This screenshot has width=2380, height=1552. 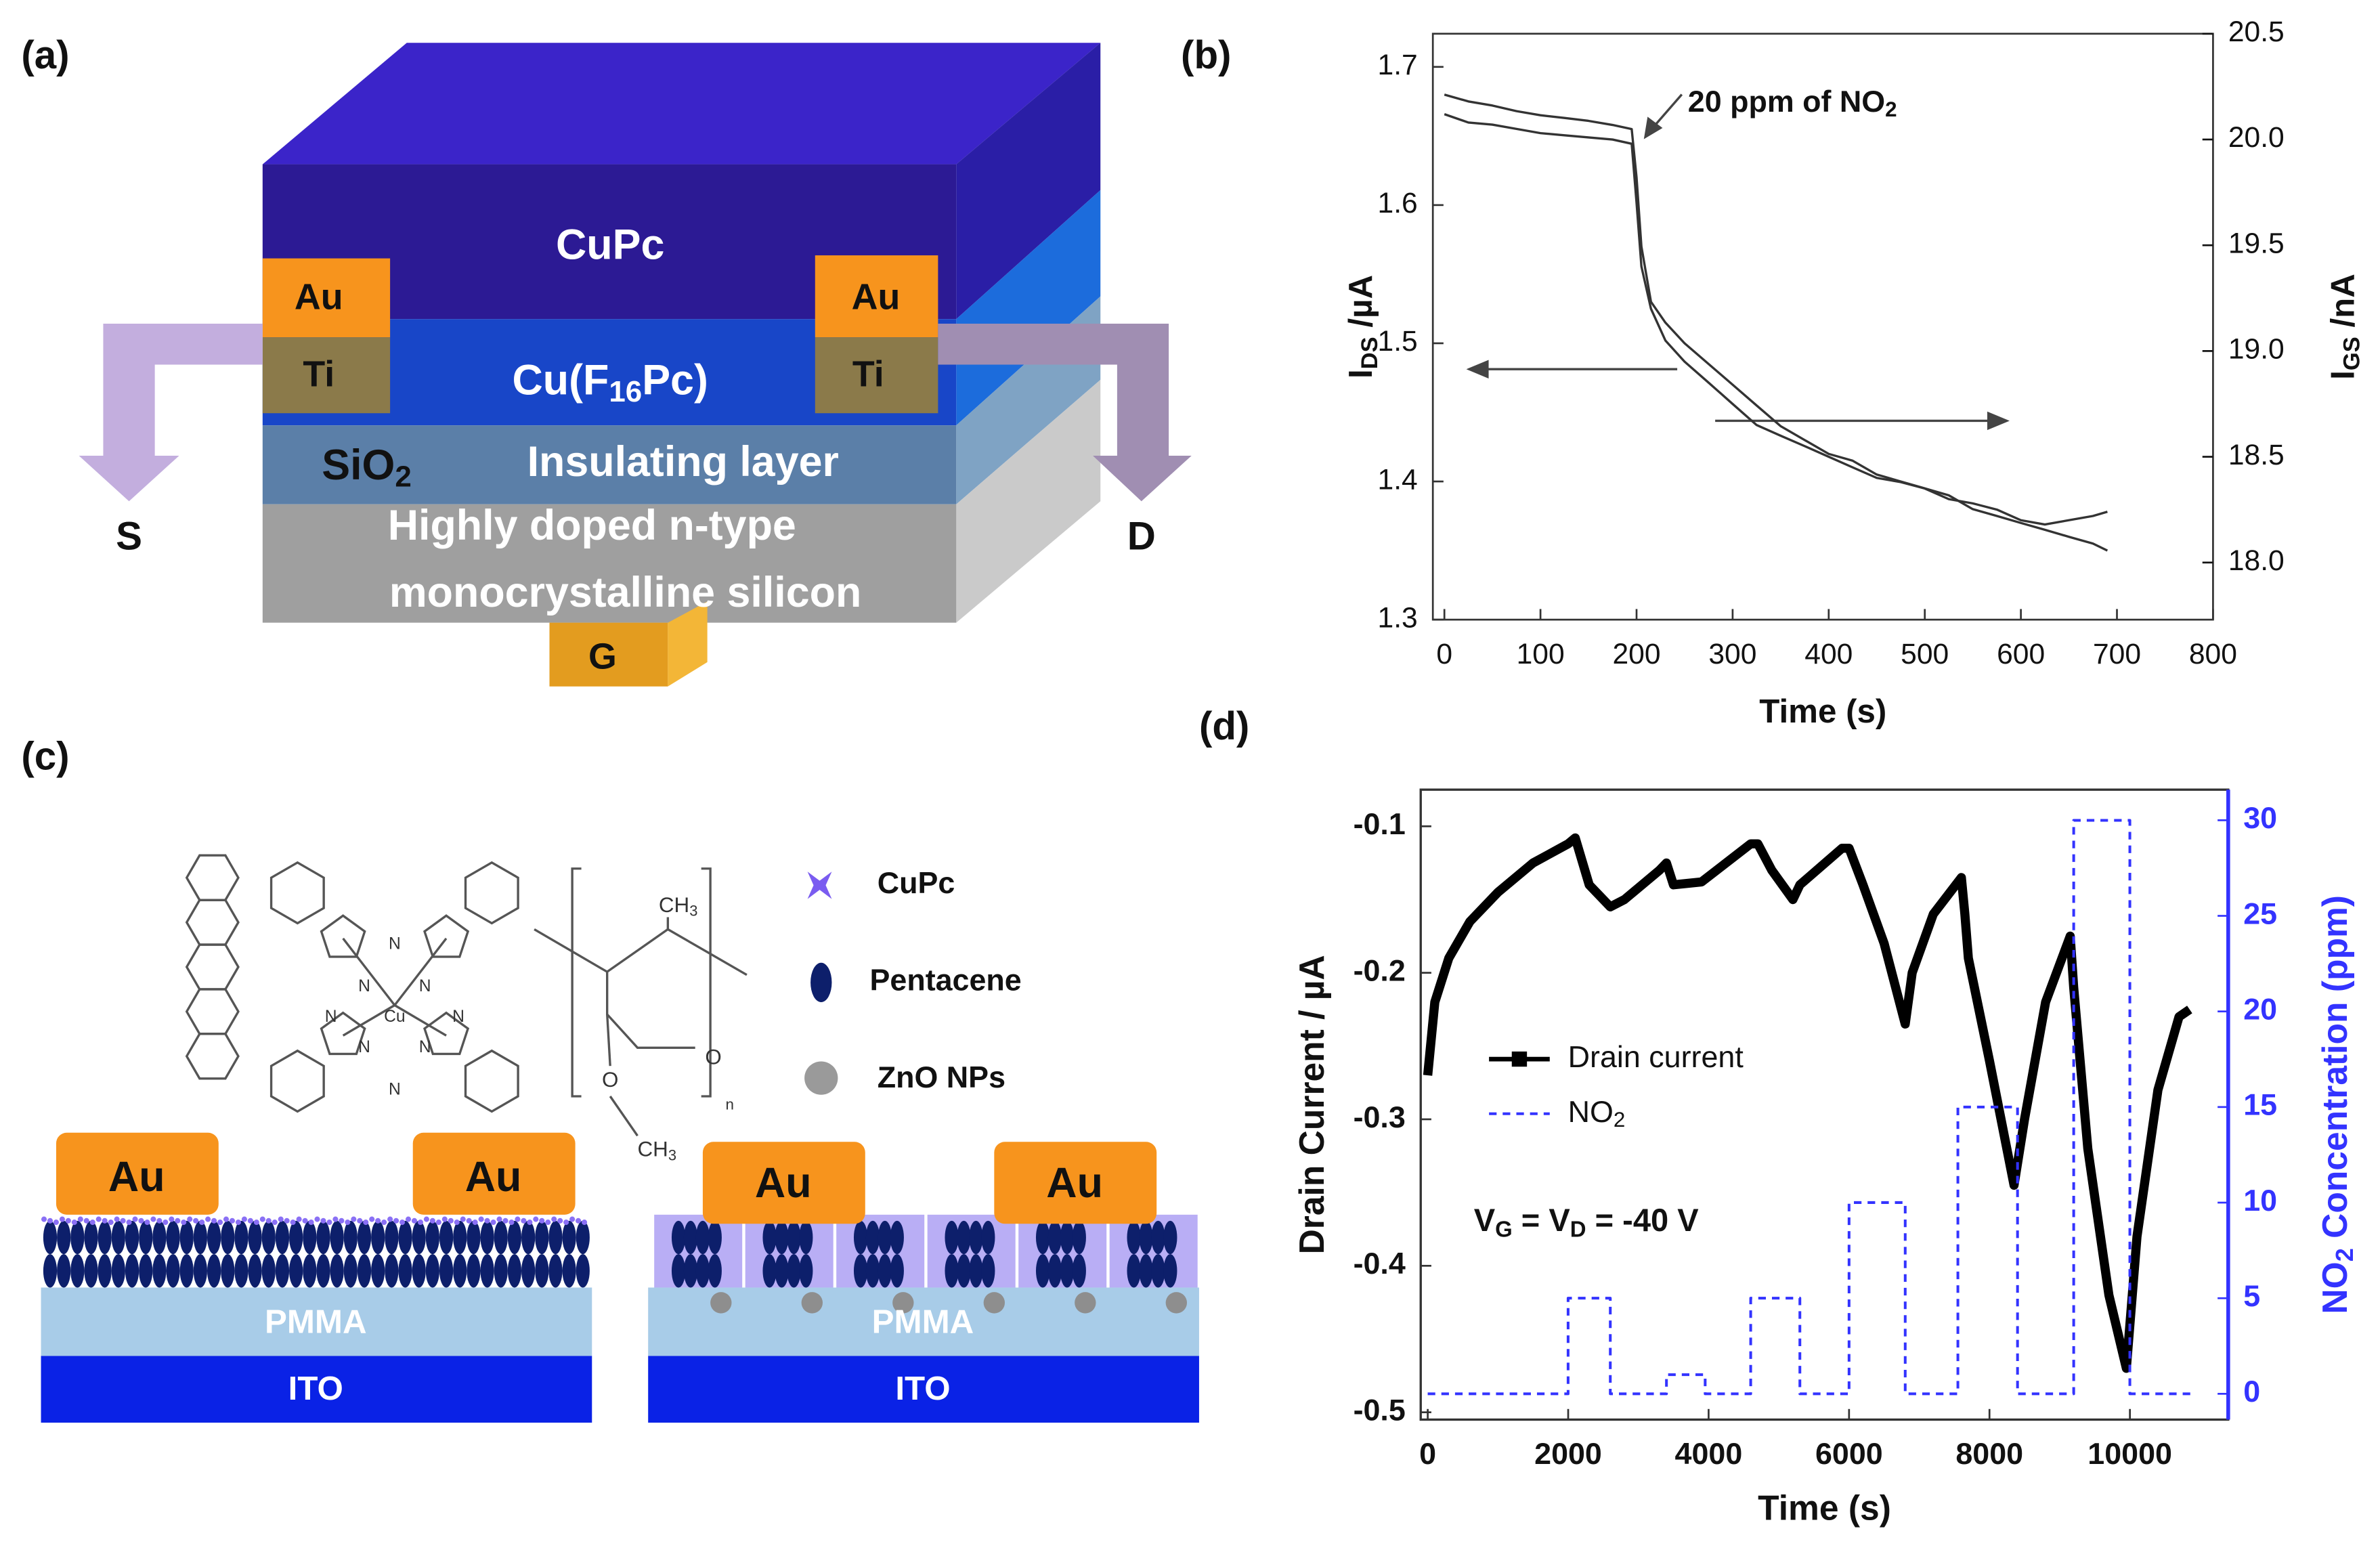 What do you see at coordinates (707, 983) in the screenshot?
I see `pmma-bracket` at bounding box center [707, 983].